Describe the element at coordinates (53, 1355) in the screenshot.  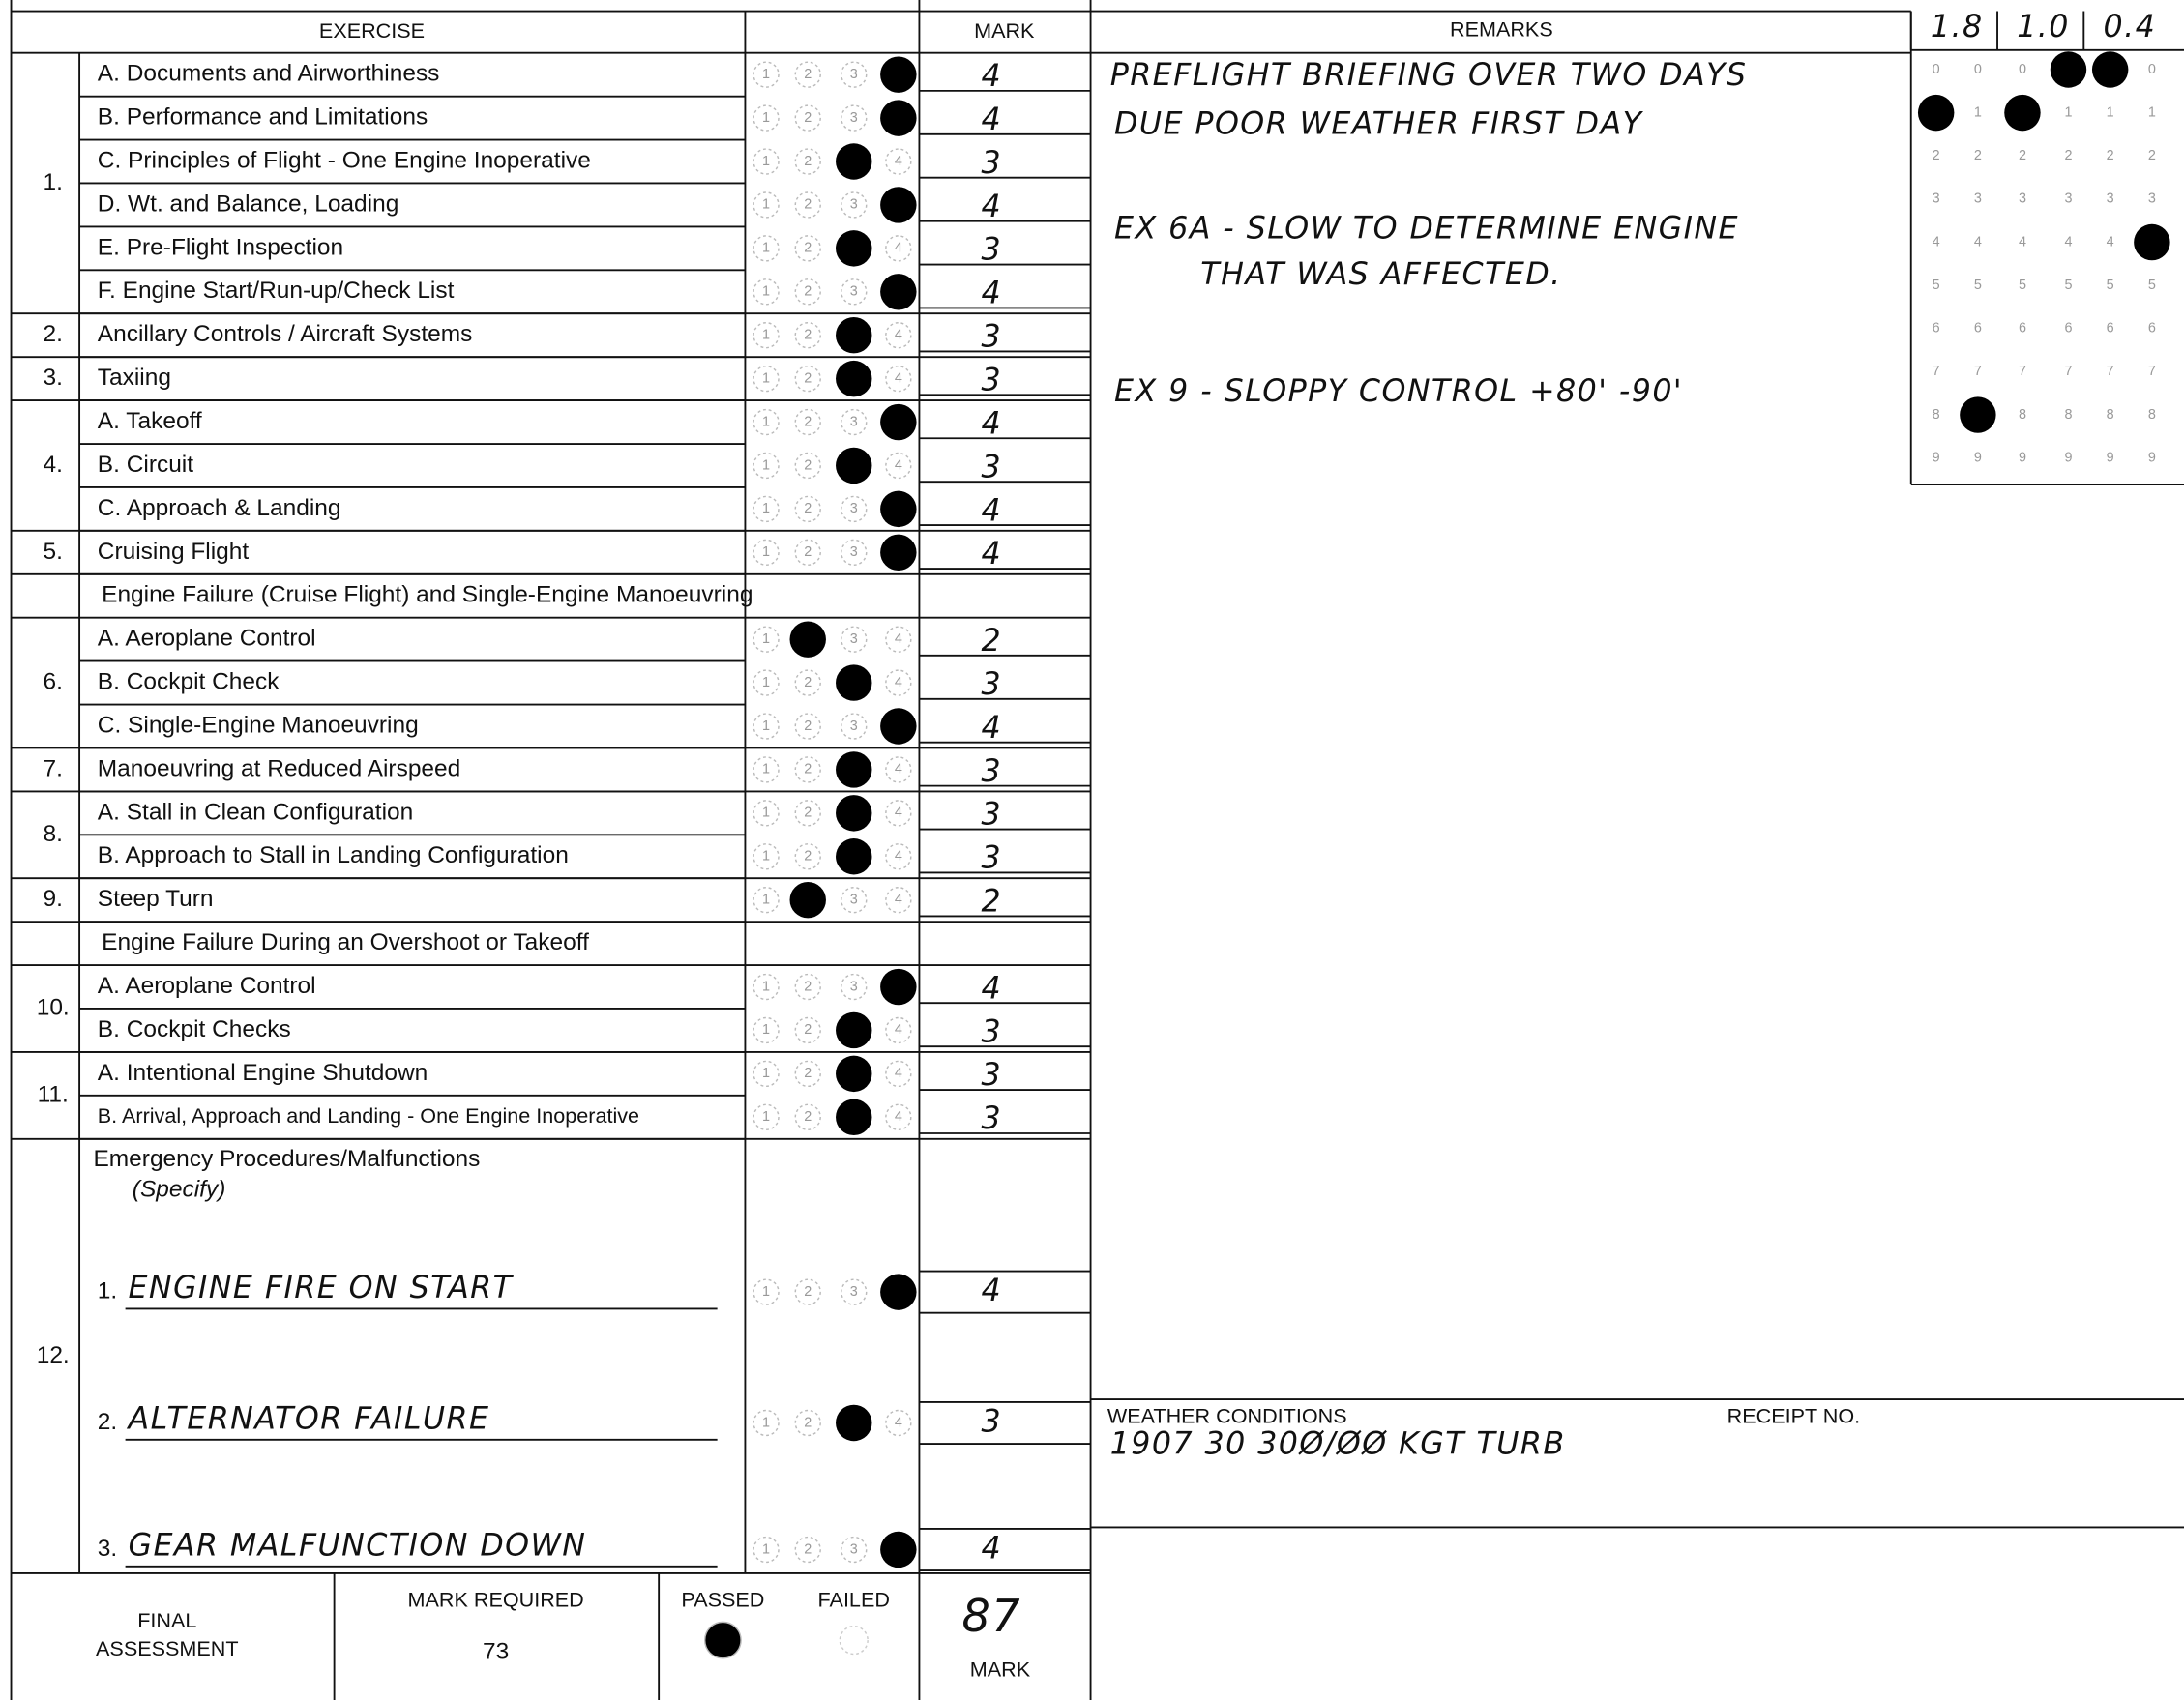
I see `exercise-number: 12.` at that location.